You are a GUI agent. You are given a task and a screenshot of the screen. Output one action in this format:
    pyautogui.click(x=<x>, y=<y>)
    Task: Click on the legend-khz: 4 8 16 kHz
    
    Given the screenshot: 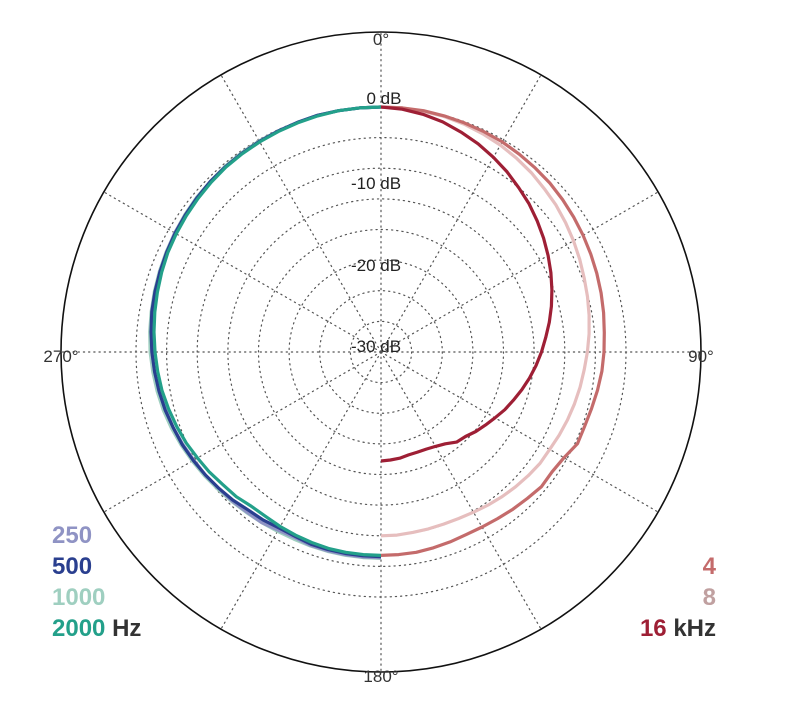 What is the action you would take?
    pyautogui.click(x=678, y=597)
    